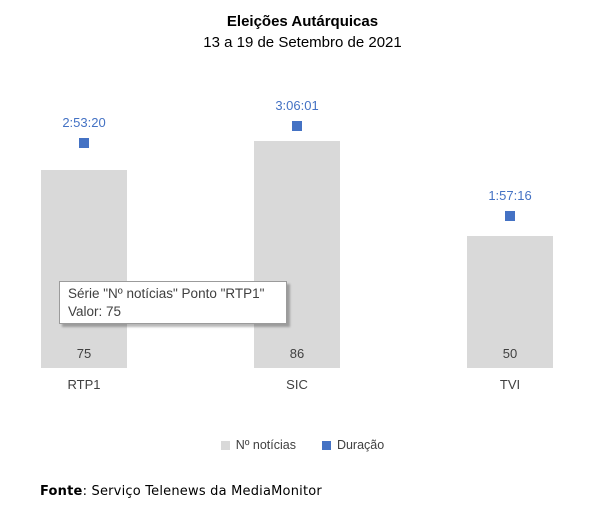  Describe the element at coordinates (166, 293) in the screenshot. I see `tooltip-series-line: Série "Nº notícias" Ponto "RTP1"` at that location.